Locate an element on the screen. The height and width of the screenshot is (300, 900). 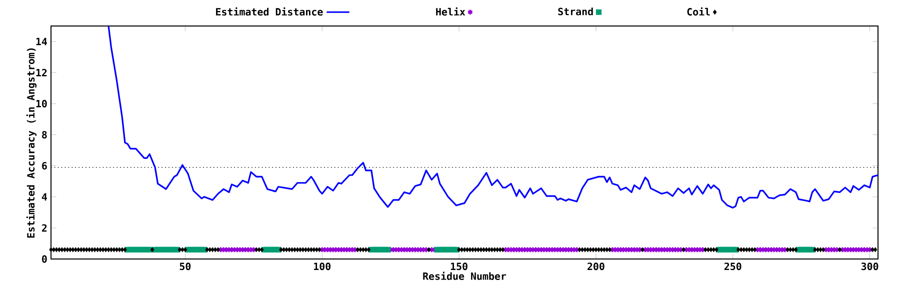
legend-label: Strand is located at coordinates (575, 12).